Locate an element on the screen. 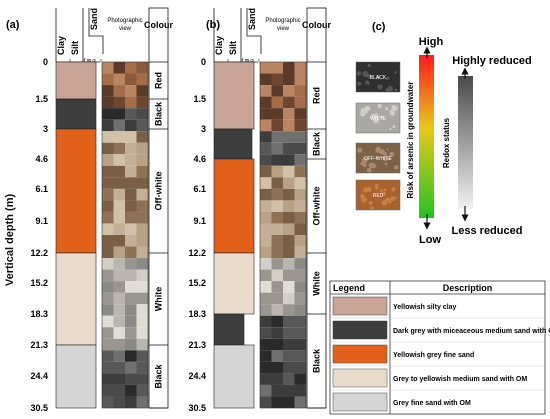 This screenshot has height=419, width=550. depth-label: 12.2 is located at coordinates (197, 253).